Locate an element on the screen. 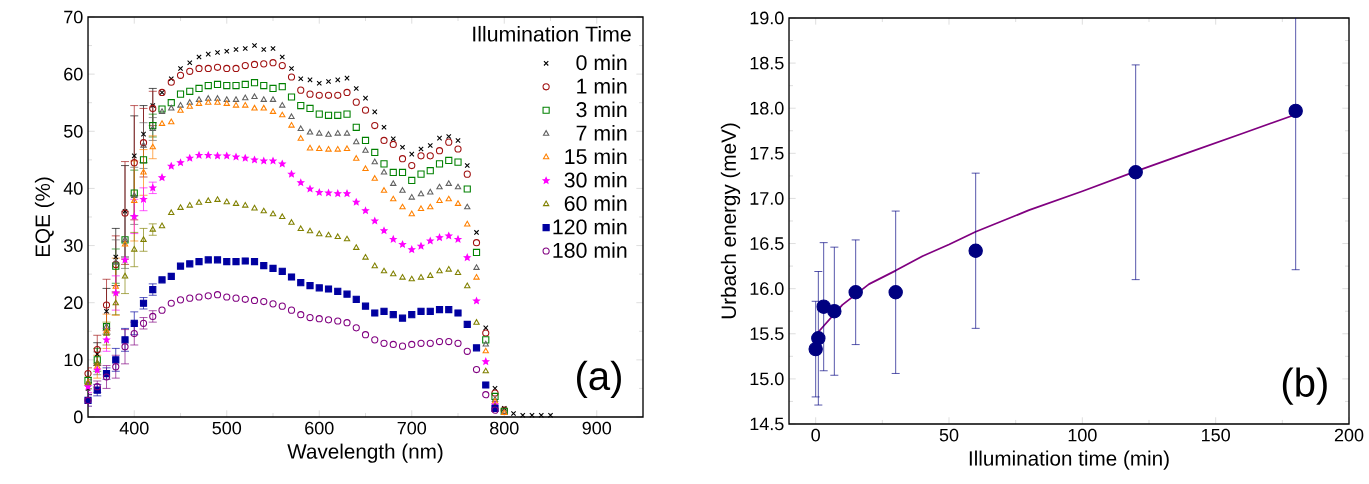 This screenshot has height=484, width=1369. y-tick-label: 10 is located at coordinates (73, 360).